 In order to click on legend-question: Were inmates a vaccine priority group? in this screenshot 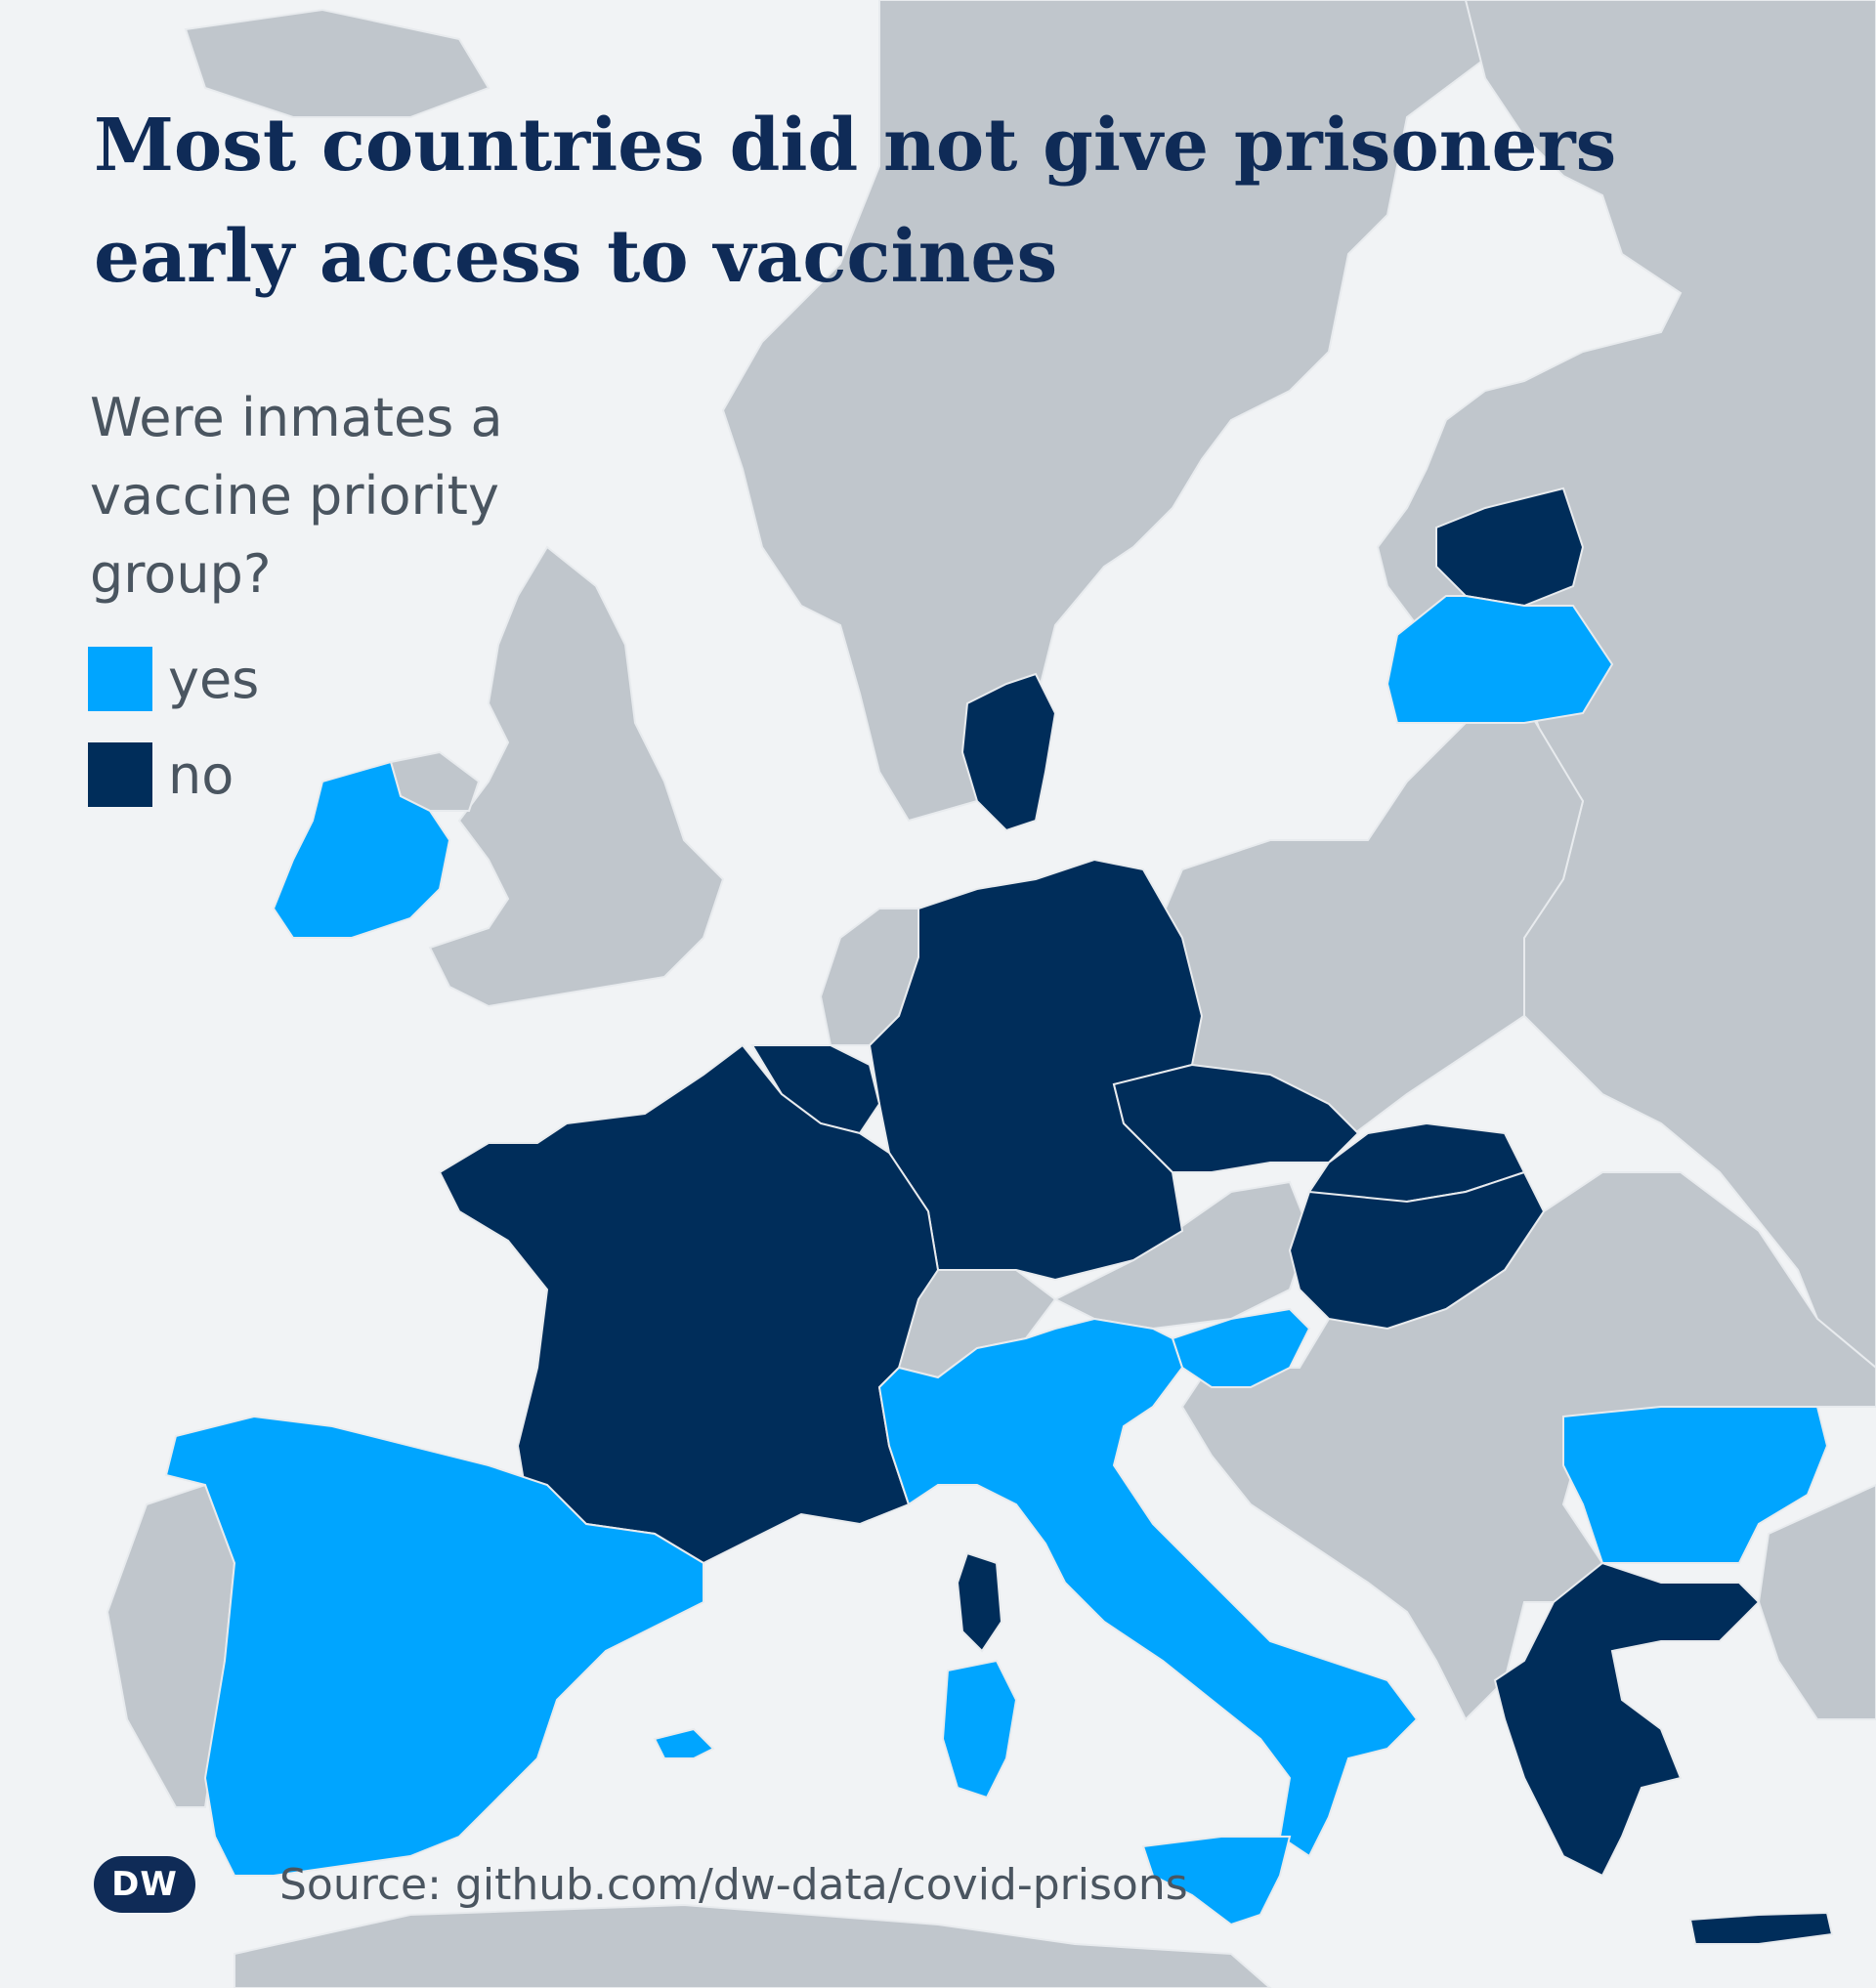, I will do `click(344, 496)`.